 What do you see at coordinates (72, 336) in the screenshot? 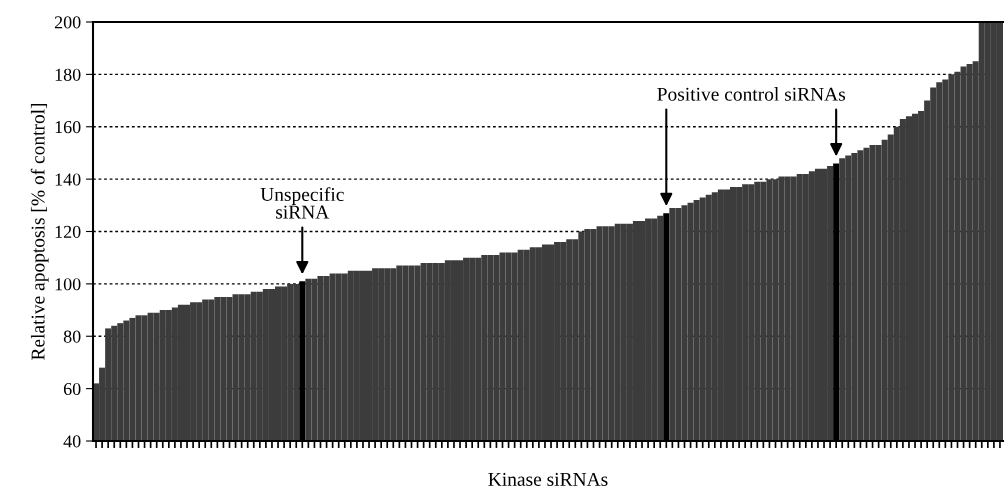
I see `y-tick-label: 80` at bounding box center [72, 336].